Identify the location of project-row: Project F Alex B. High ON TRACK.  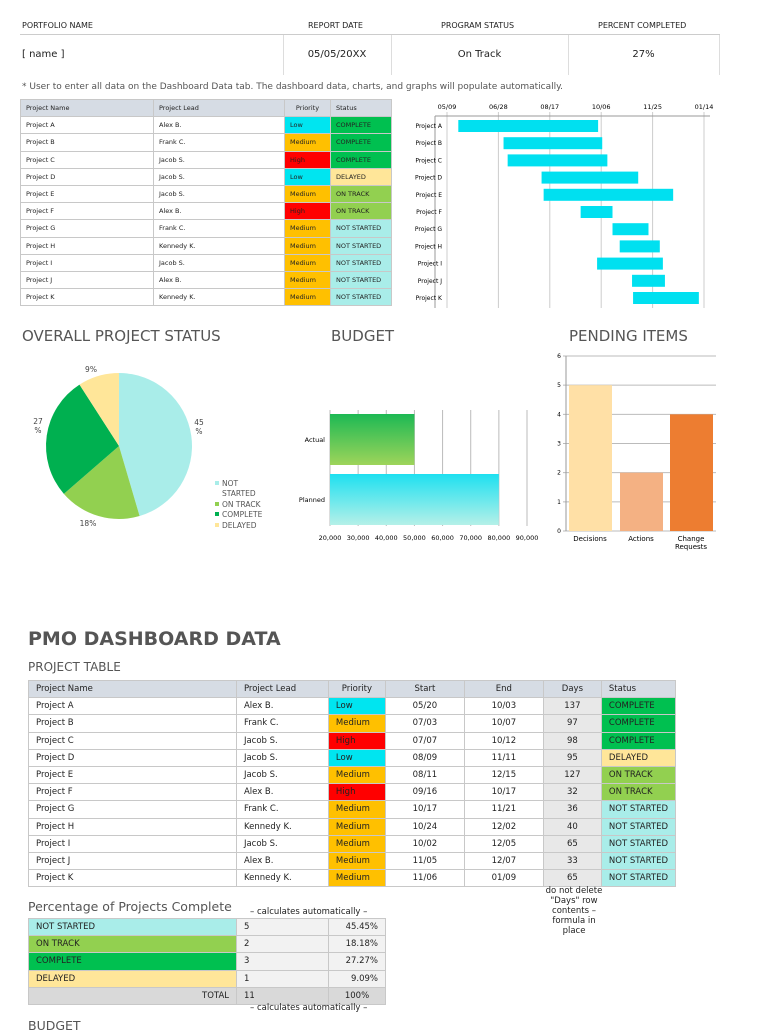
(206, 211).